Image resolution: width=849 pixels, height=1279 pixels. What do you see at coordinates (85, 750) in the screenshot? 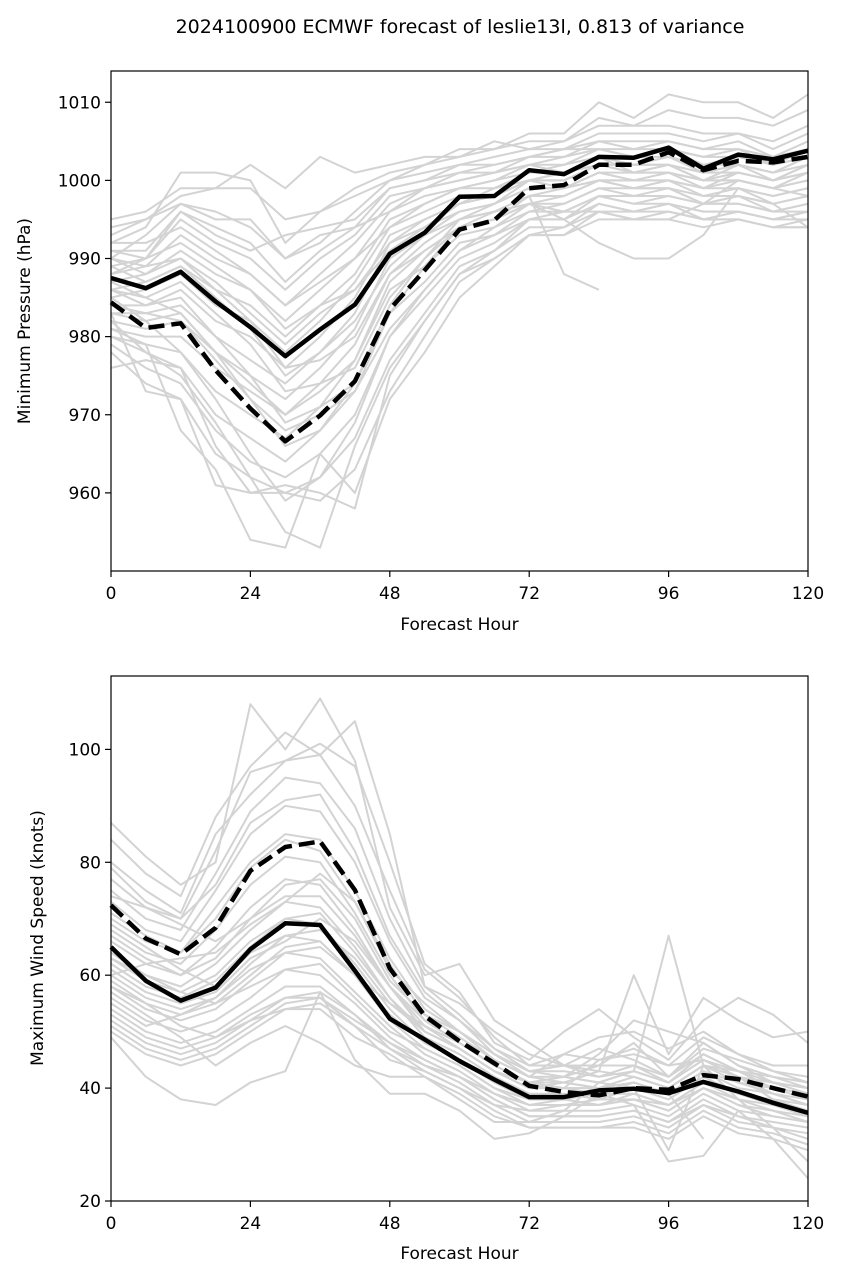
I see `wind-y-tick-label: 100` at bounding box center [85, 750].